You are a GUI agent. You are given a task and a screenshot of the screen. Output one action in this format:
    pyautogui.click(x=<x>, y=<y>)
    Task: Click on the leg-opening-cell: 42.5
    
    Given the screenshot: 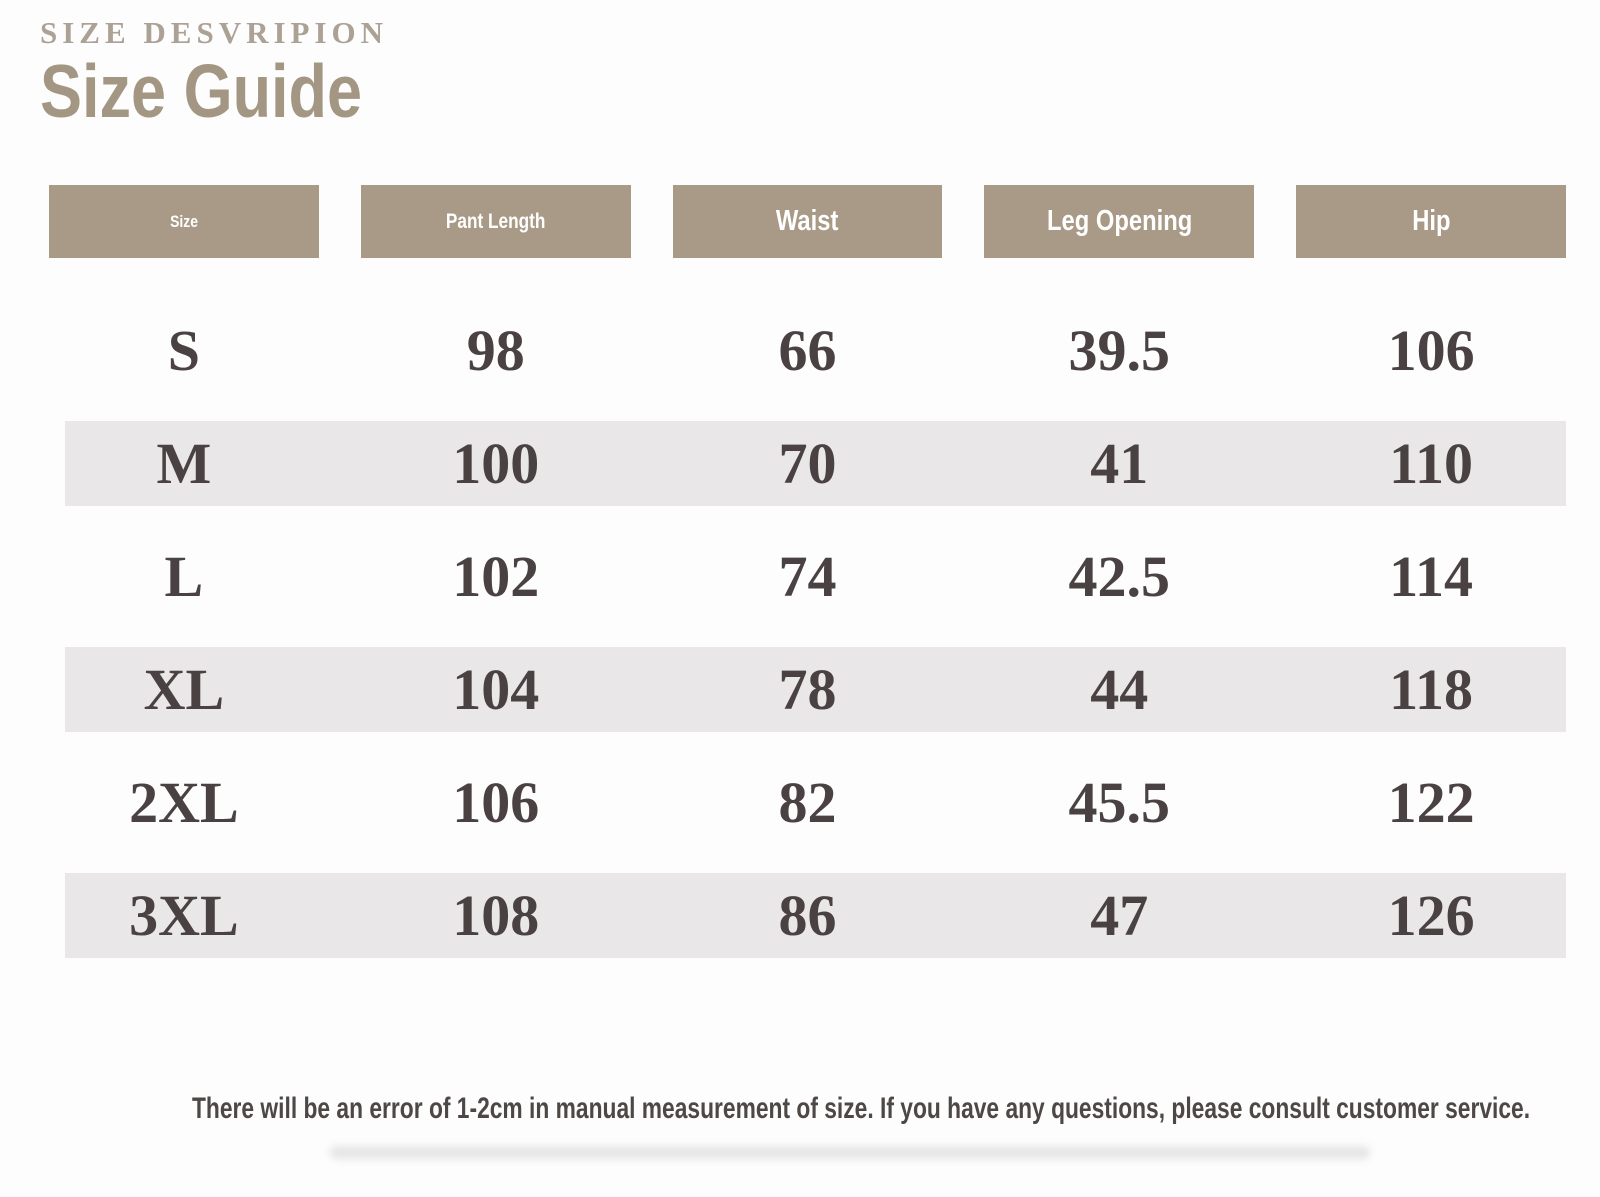 What is the action you would take?
    pyautogui.click(x=1119, y=576)
    